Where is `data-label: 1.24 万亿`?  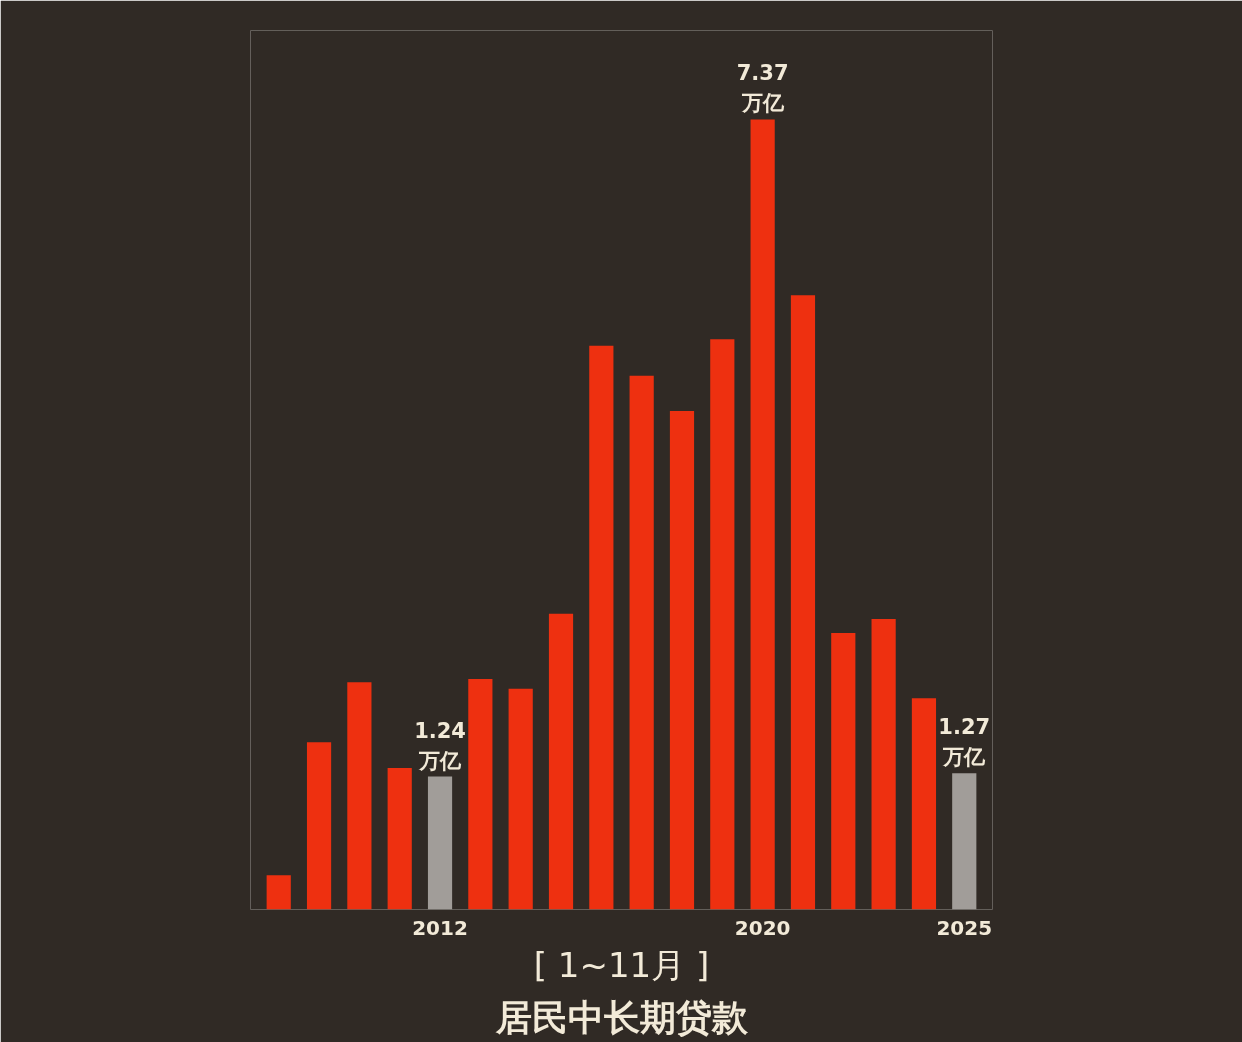 data-label: 1.24 万亿 is located at coordinates (440, 745).